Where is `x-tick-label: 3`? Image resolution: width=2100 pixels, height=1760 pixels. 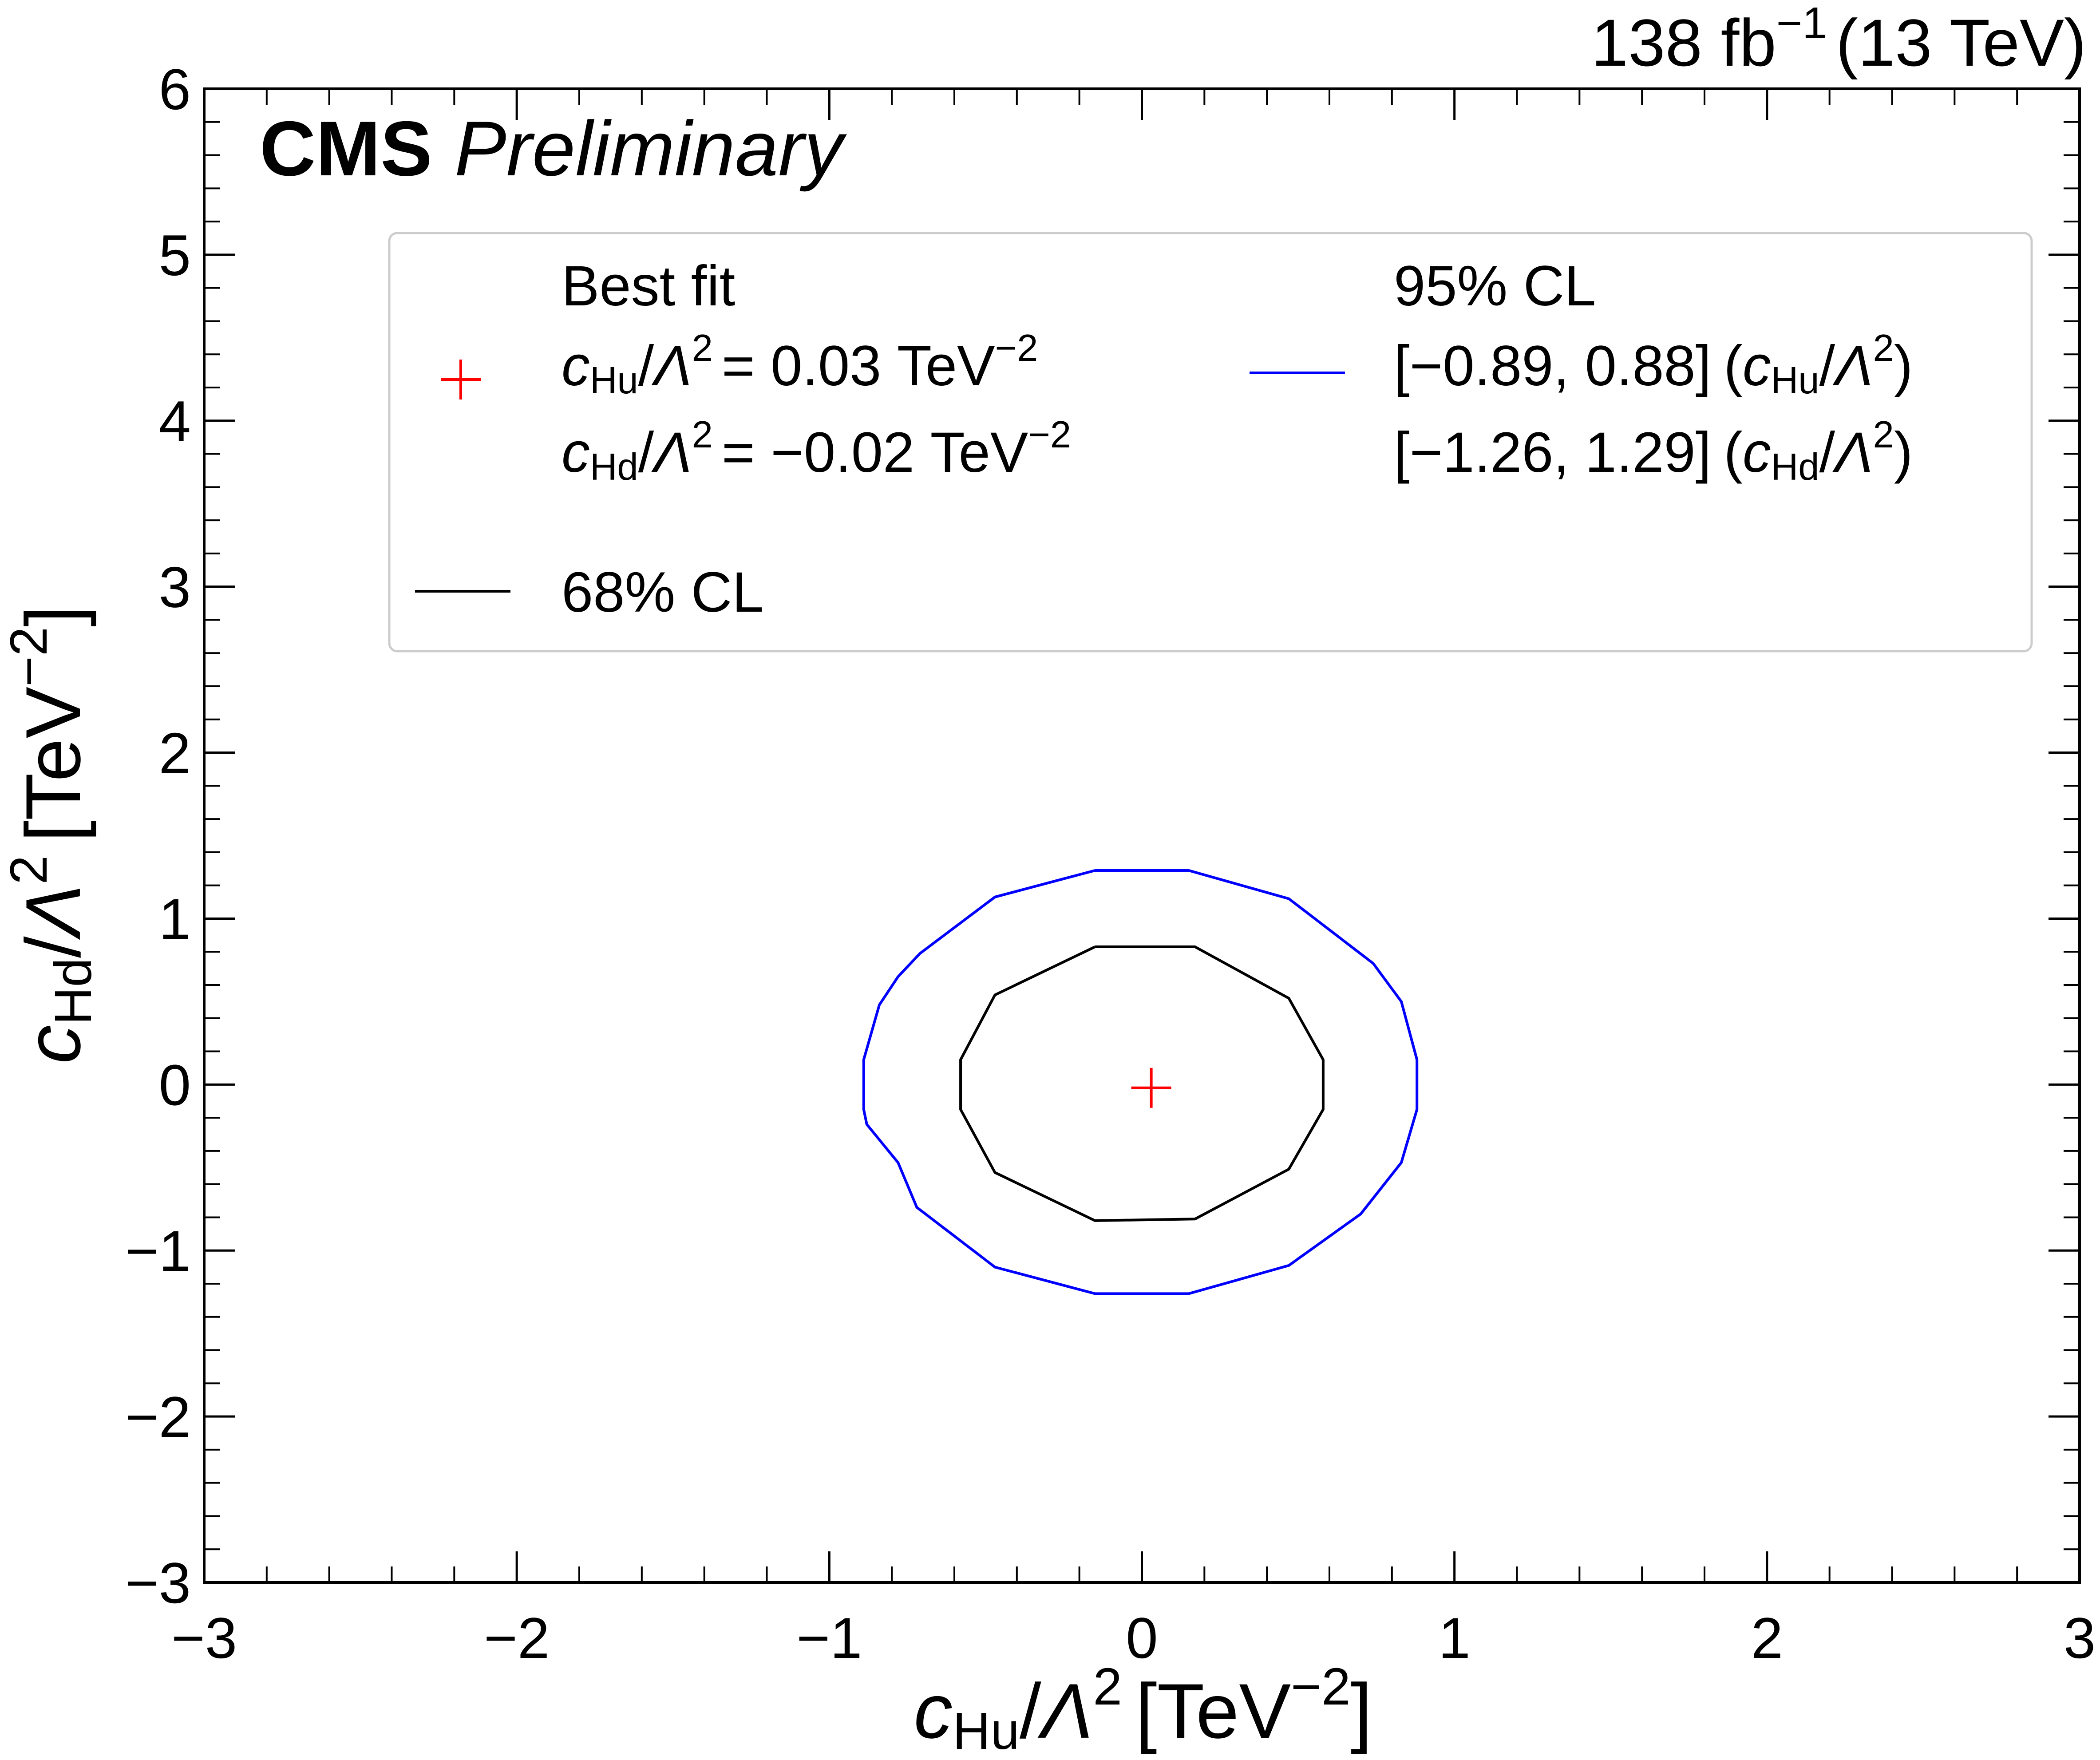 x-tick-label: 3 is located at coordinates (2080, 1638).